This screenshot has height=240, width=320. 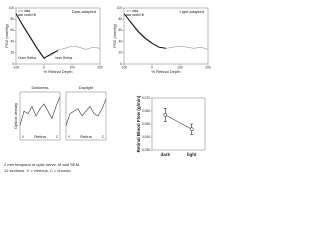 I want to click on y-tick-label: 0.060, so click(x=146, y=111).